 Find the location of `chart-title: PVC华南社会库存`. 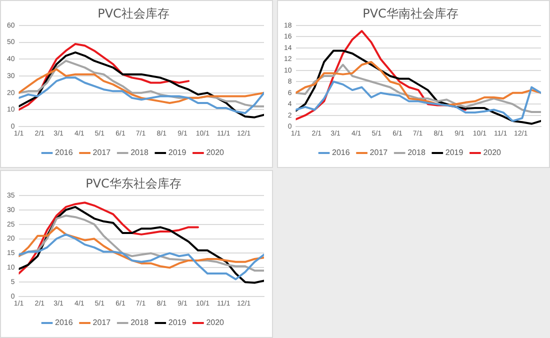

chart-title: PVC华南社会库存 is located at coordinates (410, 13).